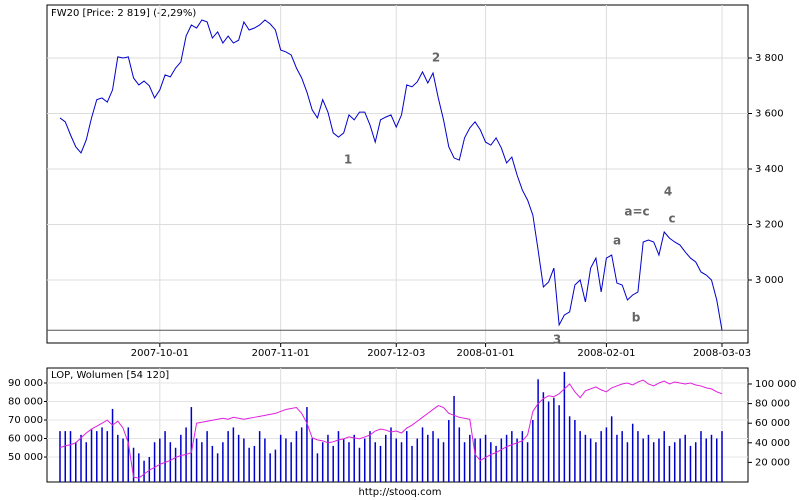 The image size is (800, 500). I want to click on y-tick-label: 70 000, so click(25, 420).